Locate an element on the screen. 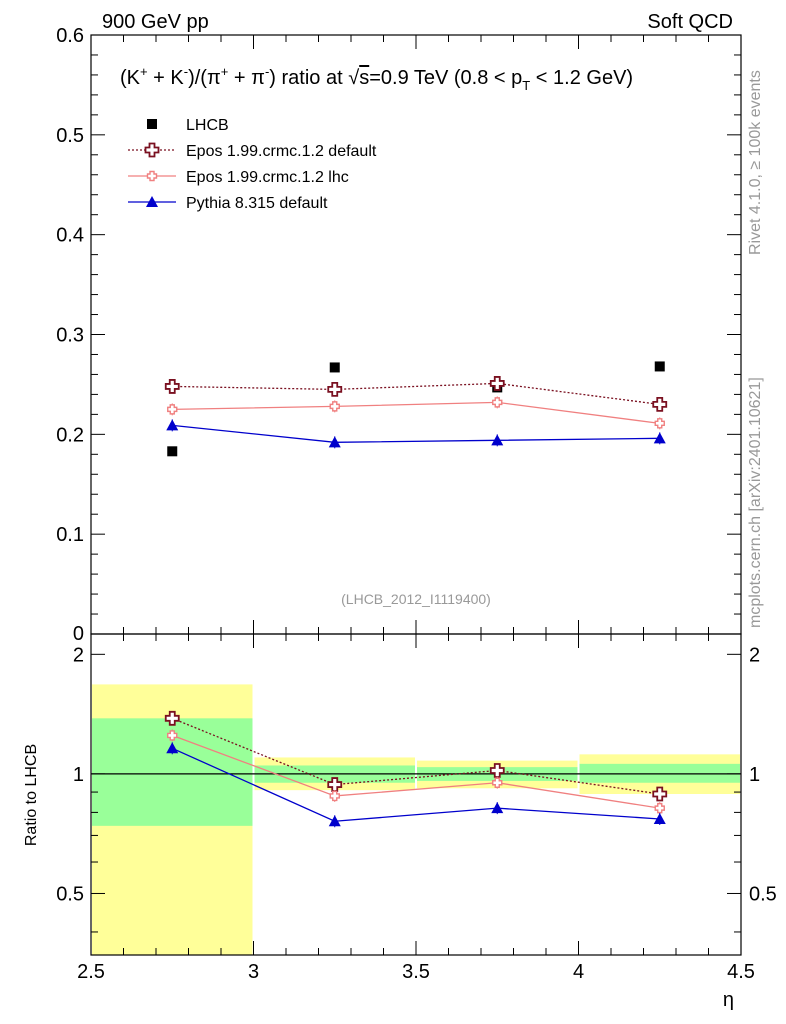 The image size is (786, 1024). ratio-ylabel: Ratio to LHCB is located at coordinates (31, 795).